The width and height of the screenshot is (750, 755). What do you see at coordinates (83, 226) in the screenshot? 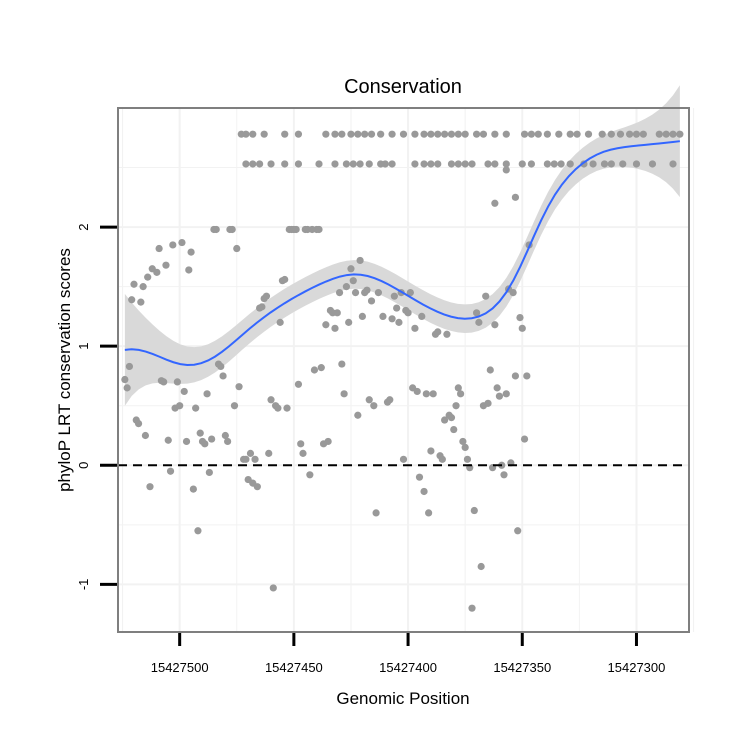
I see `y-tick-label: 2` at bounding box center [83, 226].